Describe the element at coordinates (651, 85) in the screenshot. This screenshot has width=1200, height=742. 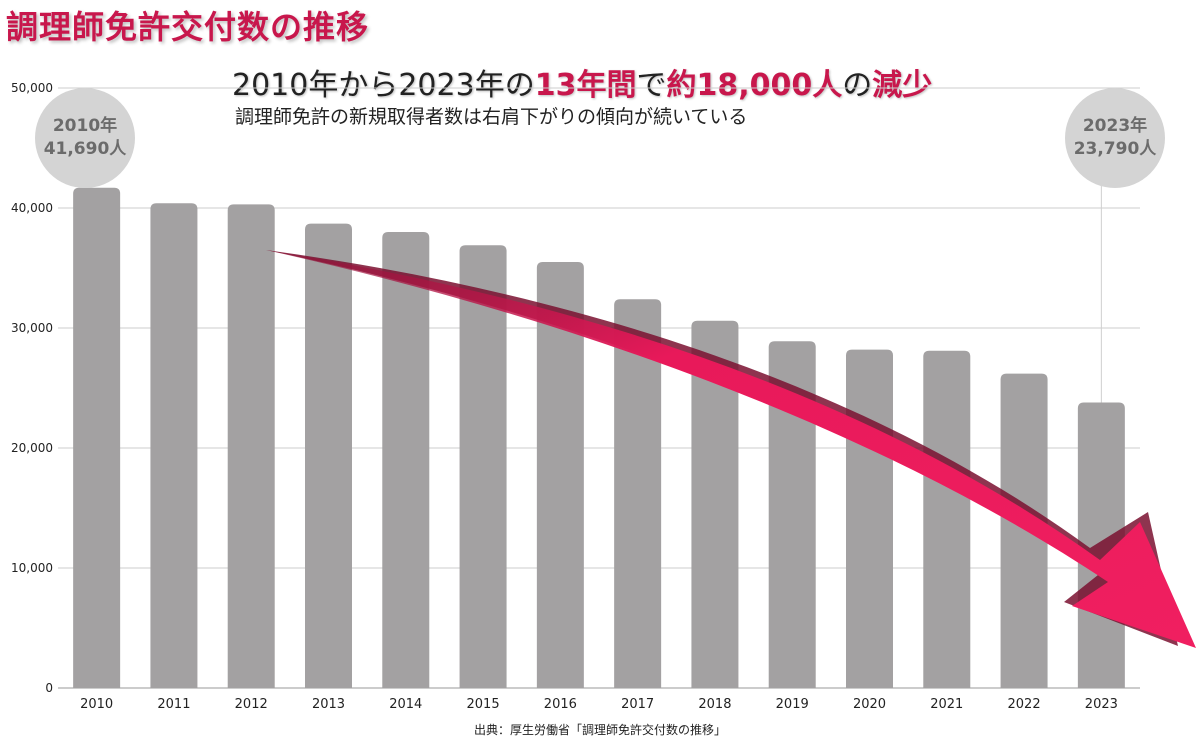
I see `headline-text-2: で` at that location.